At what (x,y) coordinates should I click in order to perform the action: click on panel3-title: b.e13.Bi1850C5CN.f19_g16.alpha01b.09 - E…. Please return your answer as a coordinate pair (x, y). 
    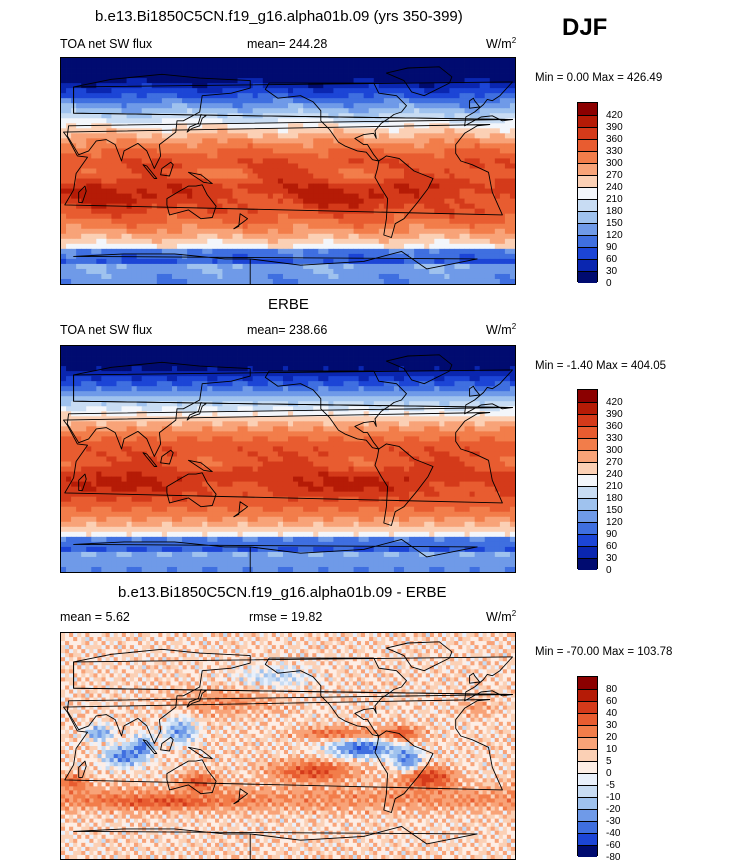
    Looking at the image, I should click on (282, 592).